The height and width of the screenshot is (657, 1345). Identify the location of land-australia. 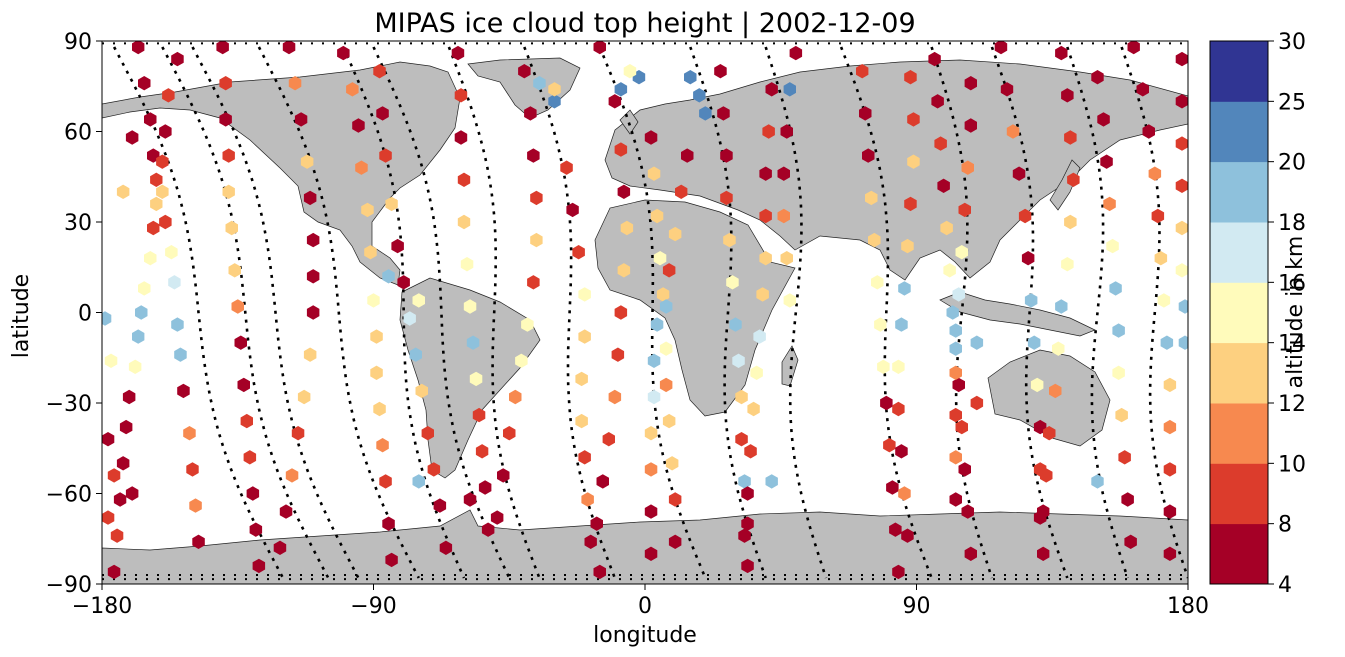
(1049, 398).